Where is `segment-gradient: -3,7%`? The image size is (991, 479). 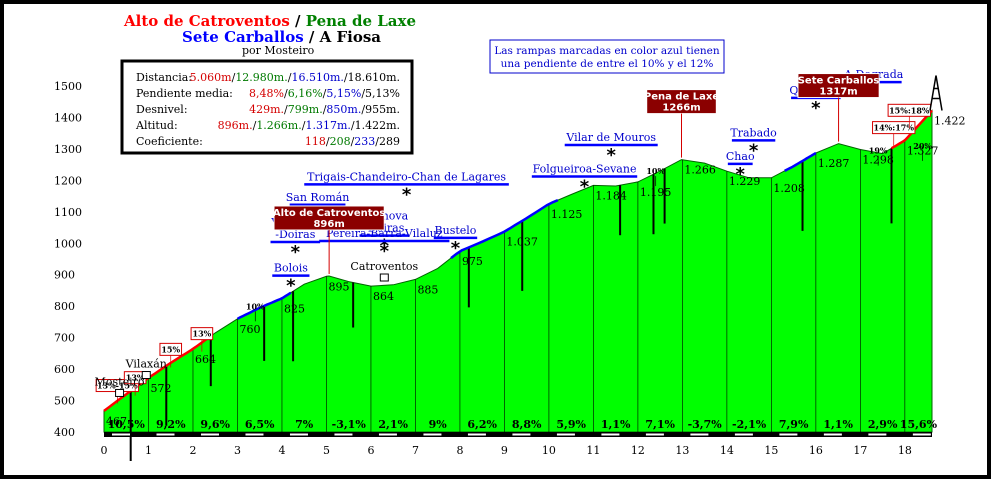 segment-gradient: -3,7% is located at coordinates (705, 424).